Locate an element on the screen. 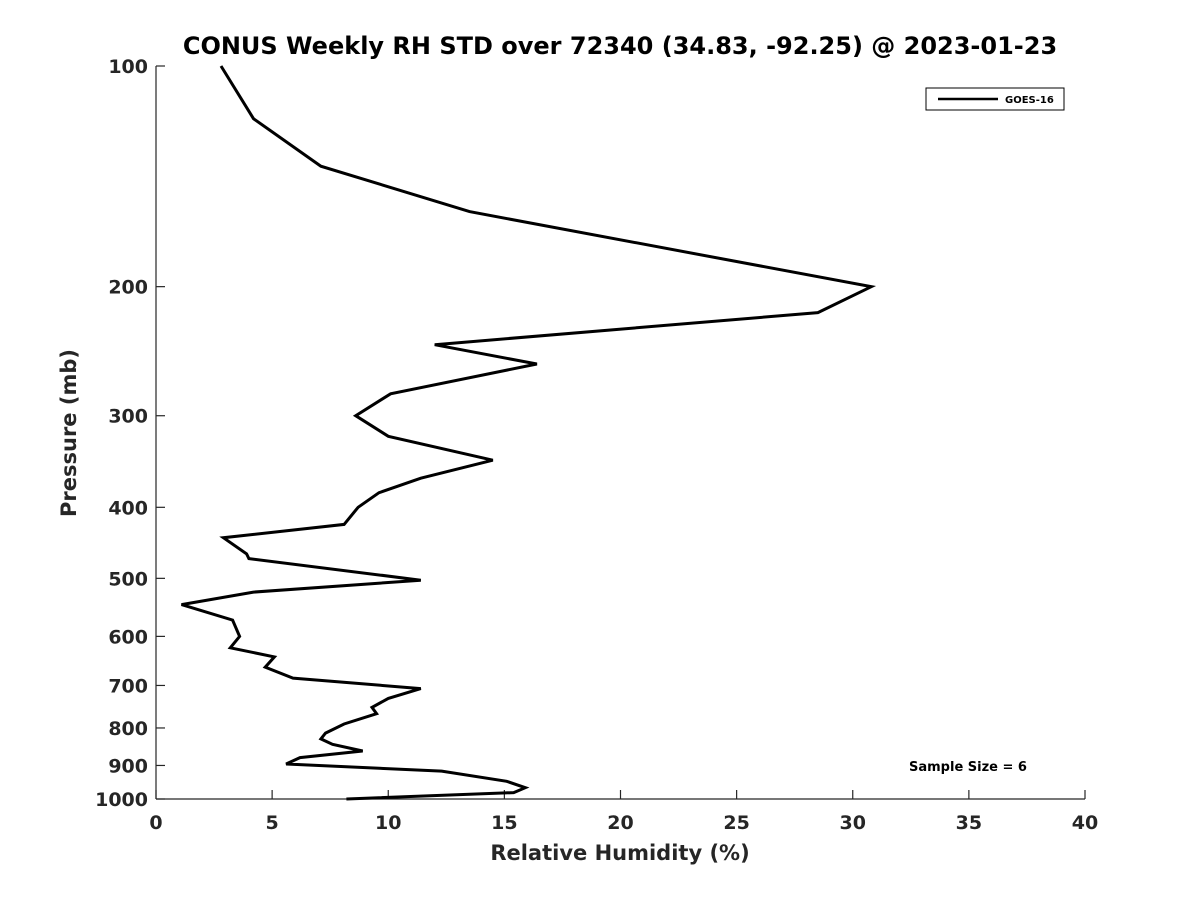 The height and width of the screenshot is (900, 1200). sample-size-annotation: Sample Size = 6 is located at coordinates (968, 767).